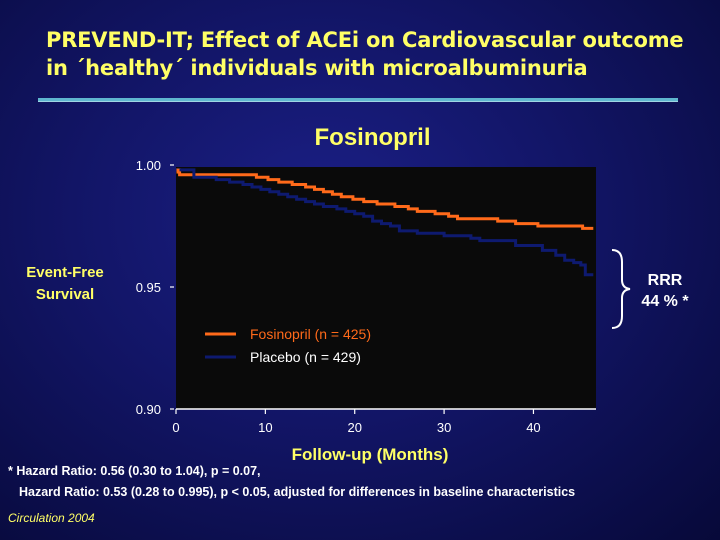 This screenshot has width=720, height=540. Describe the element at coordinates (444, 427) in the screenshot. I see `x-tick-label: 30` at that location.